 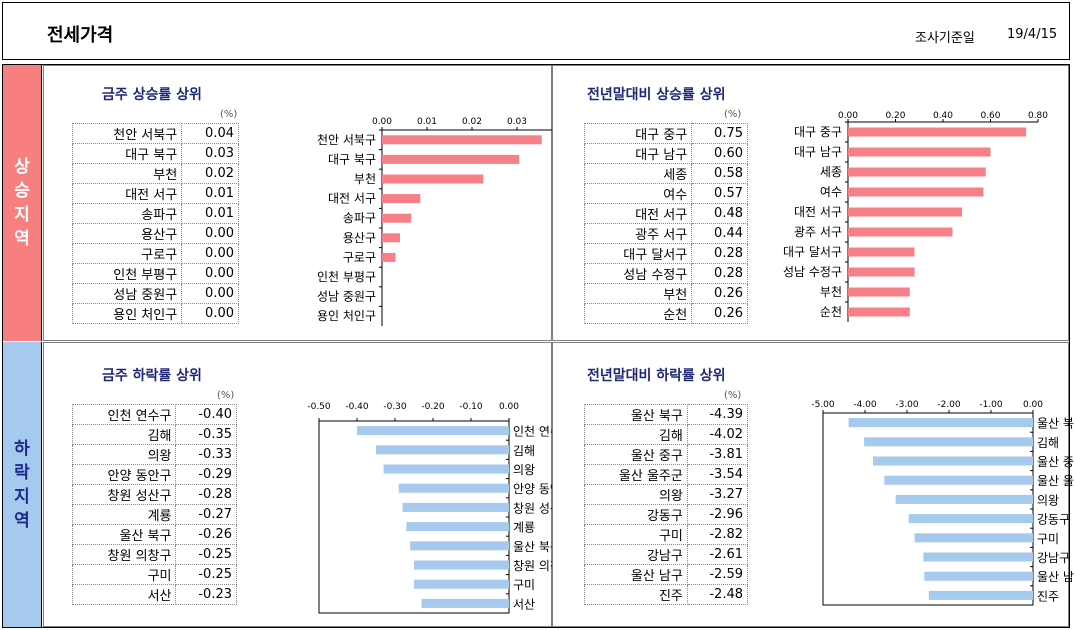 I want to click on x-tick-label: -3.00, so click(x=907, y=405).